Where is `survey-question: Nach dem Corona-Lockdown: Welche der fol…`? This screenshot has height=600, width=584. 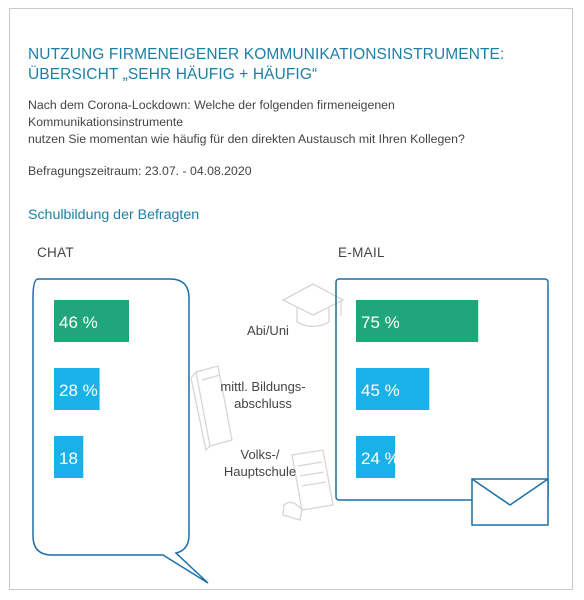 survey-question: Nach dem Corona-Lockdown: Welche der fol… is located at coordinates (288, 122).